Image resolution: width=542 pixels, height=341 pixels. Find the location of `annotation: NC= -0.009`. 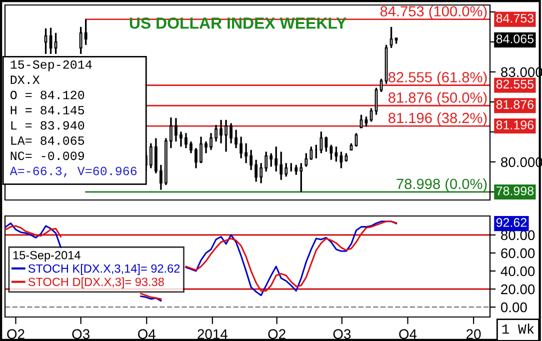

annotation: NC= -0.009 is located at coordinates (47, 156).